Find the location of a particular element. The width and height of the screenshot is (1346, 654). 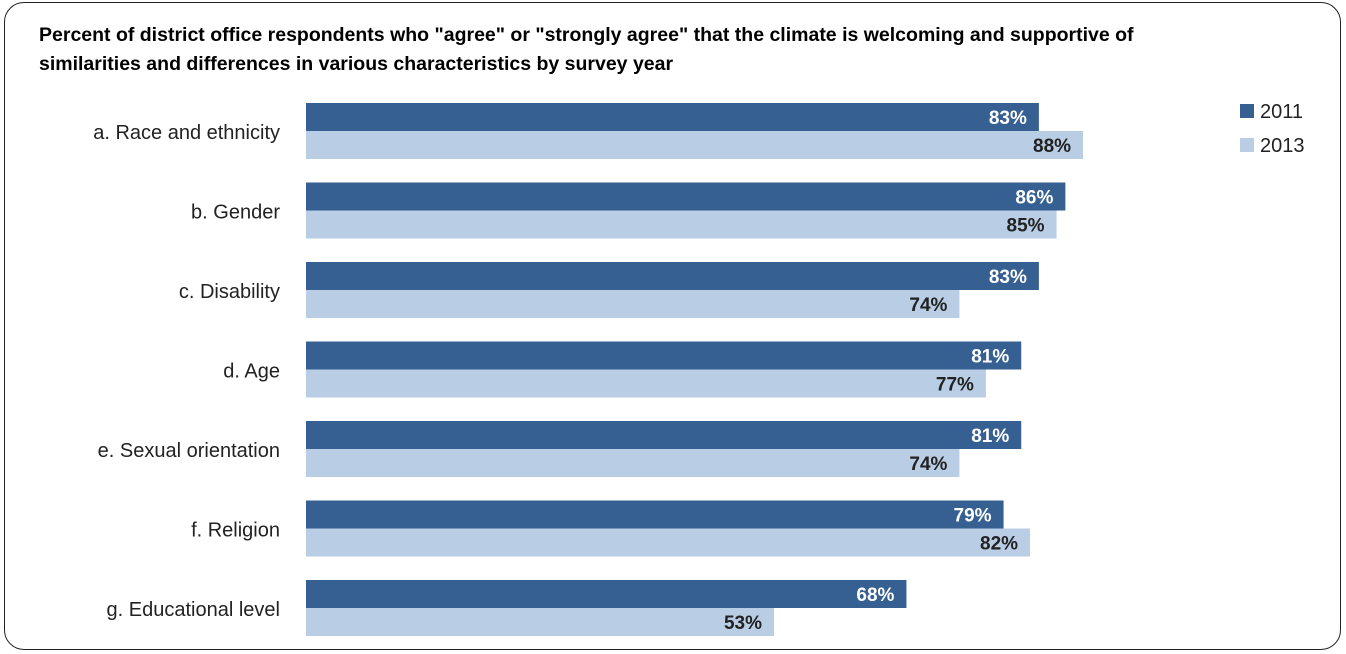

legend-swatch-2013 is located at coordinates (1247, 145).